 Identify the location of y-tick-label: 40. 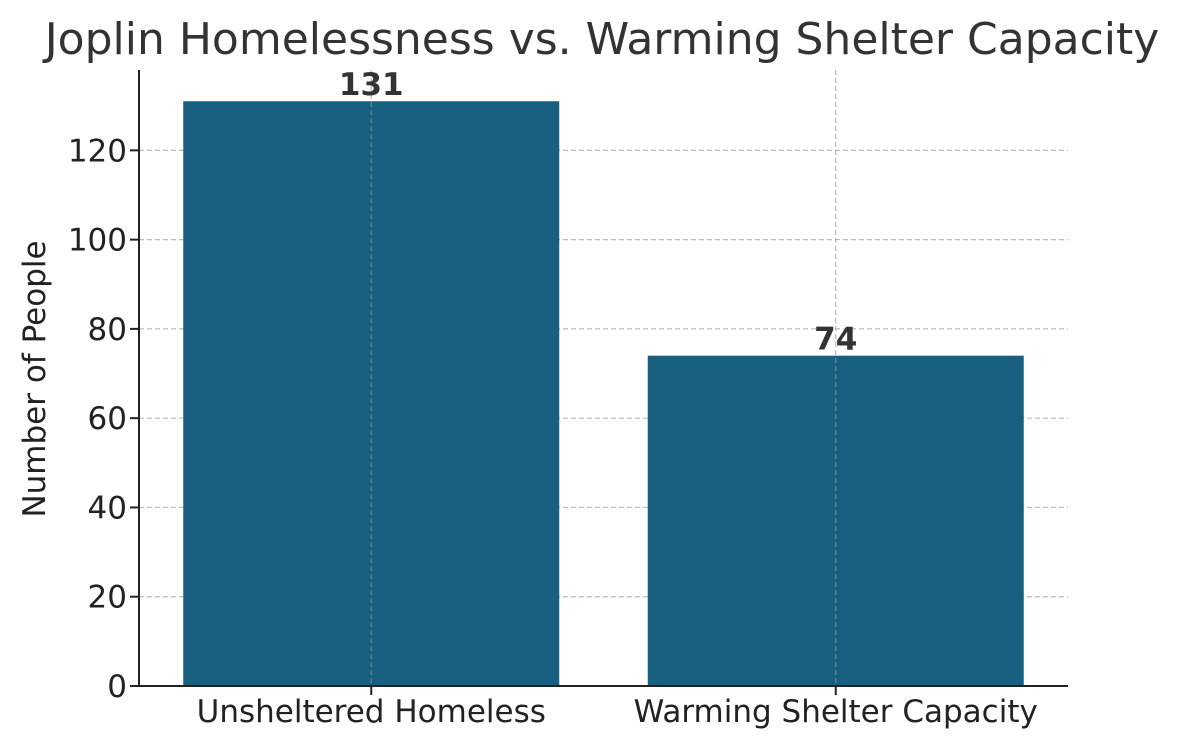
(107, 508).